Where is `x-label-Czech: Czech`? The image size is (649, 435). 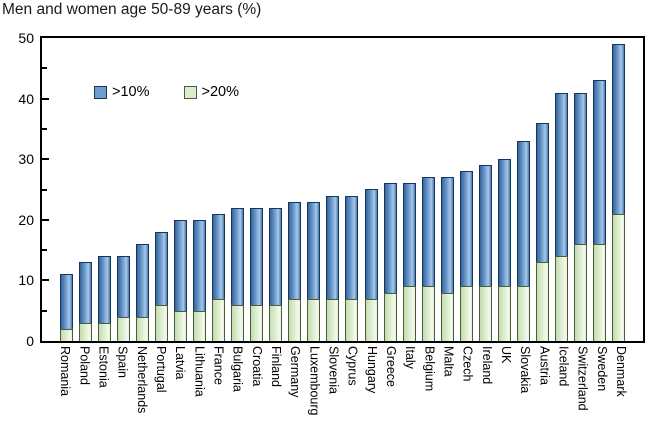 x-label-Czech: Czech is located at coordinates (467, 364).